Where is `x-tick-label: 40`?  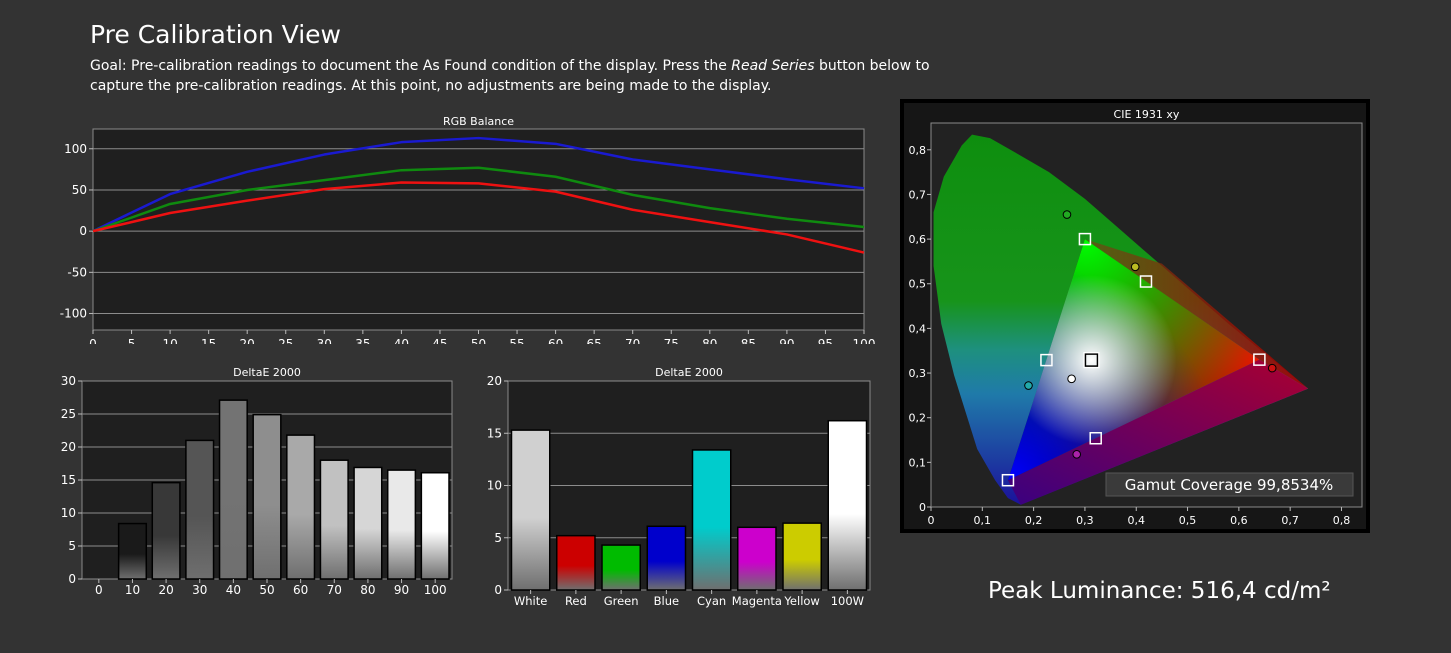
x-tick-label: 40 is located at coordinates (401, 340).